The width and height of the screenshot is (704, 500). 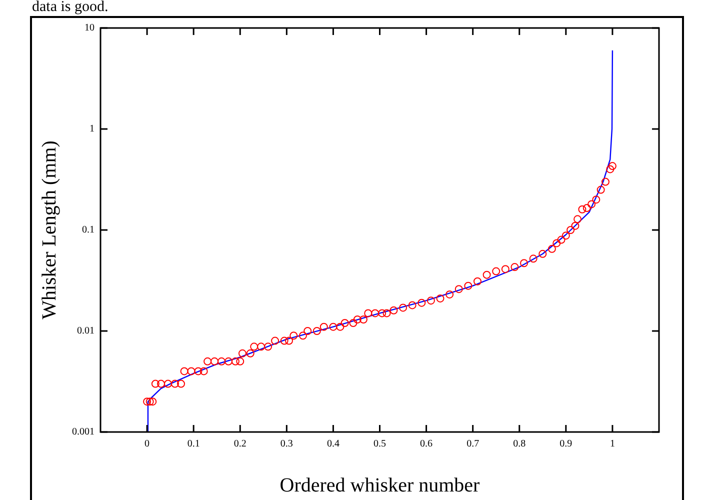 I want to click on x-tick-label: 0.3, so click(x=286, y=444).